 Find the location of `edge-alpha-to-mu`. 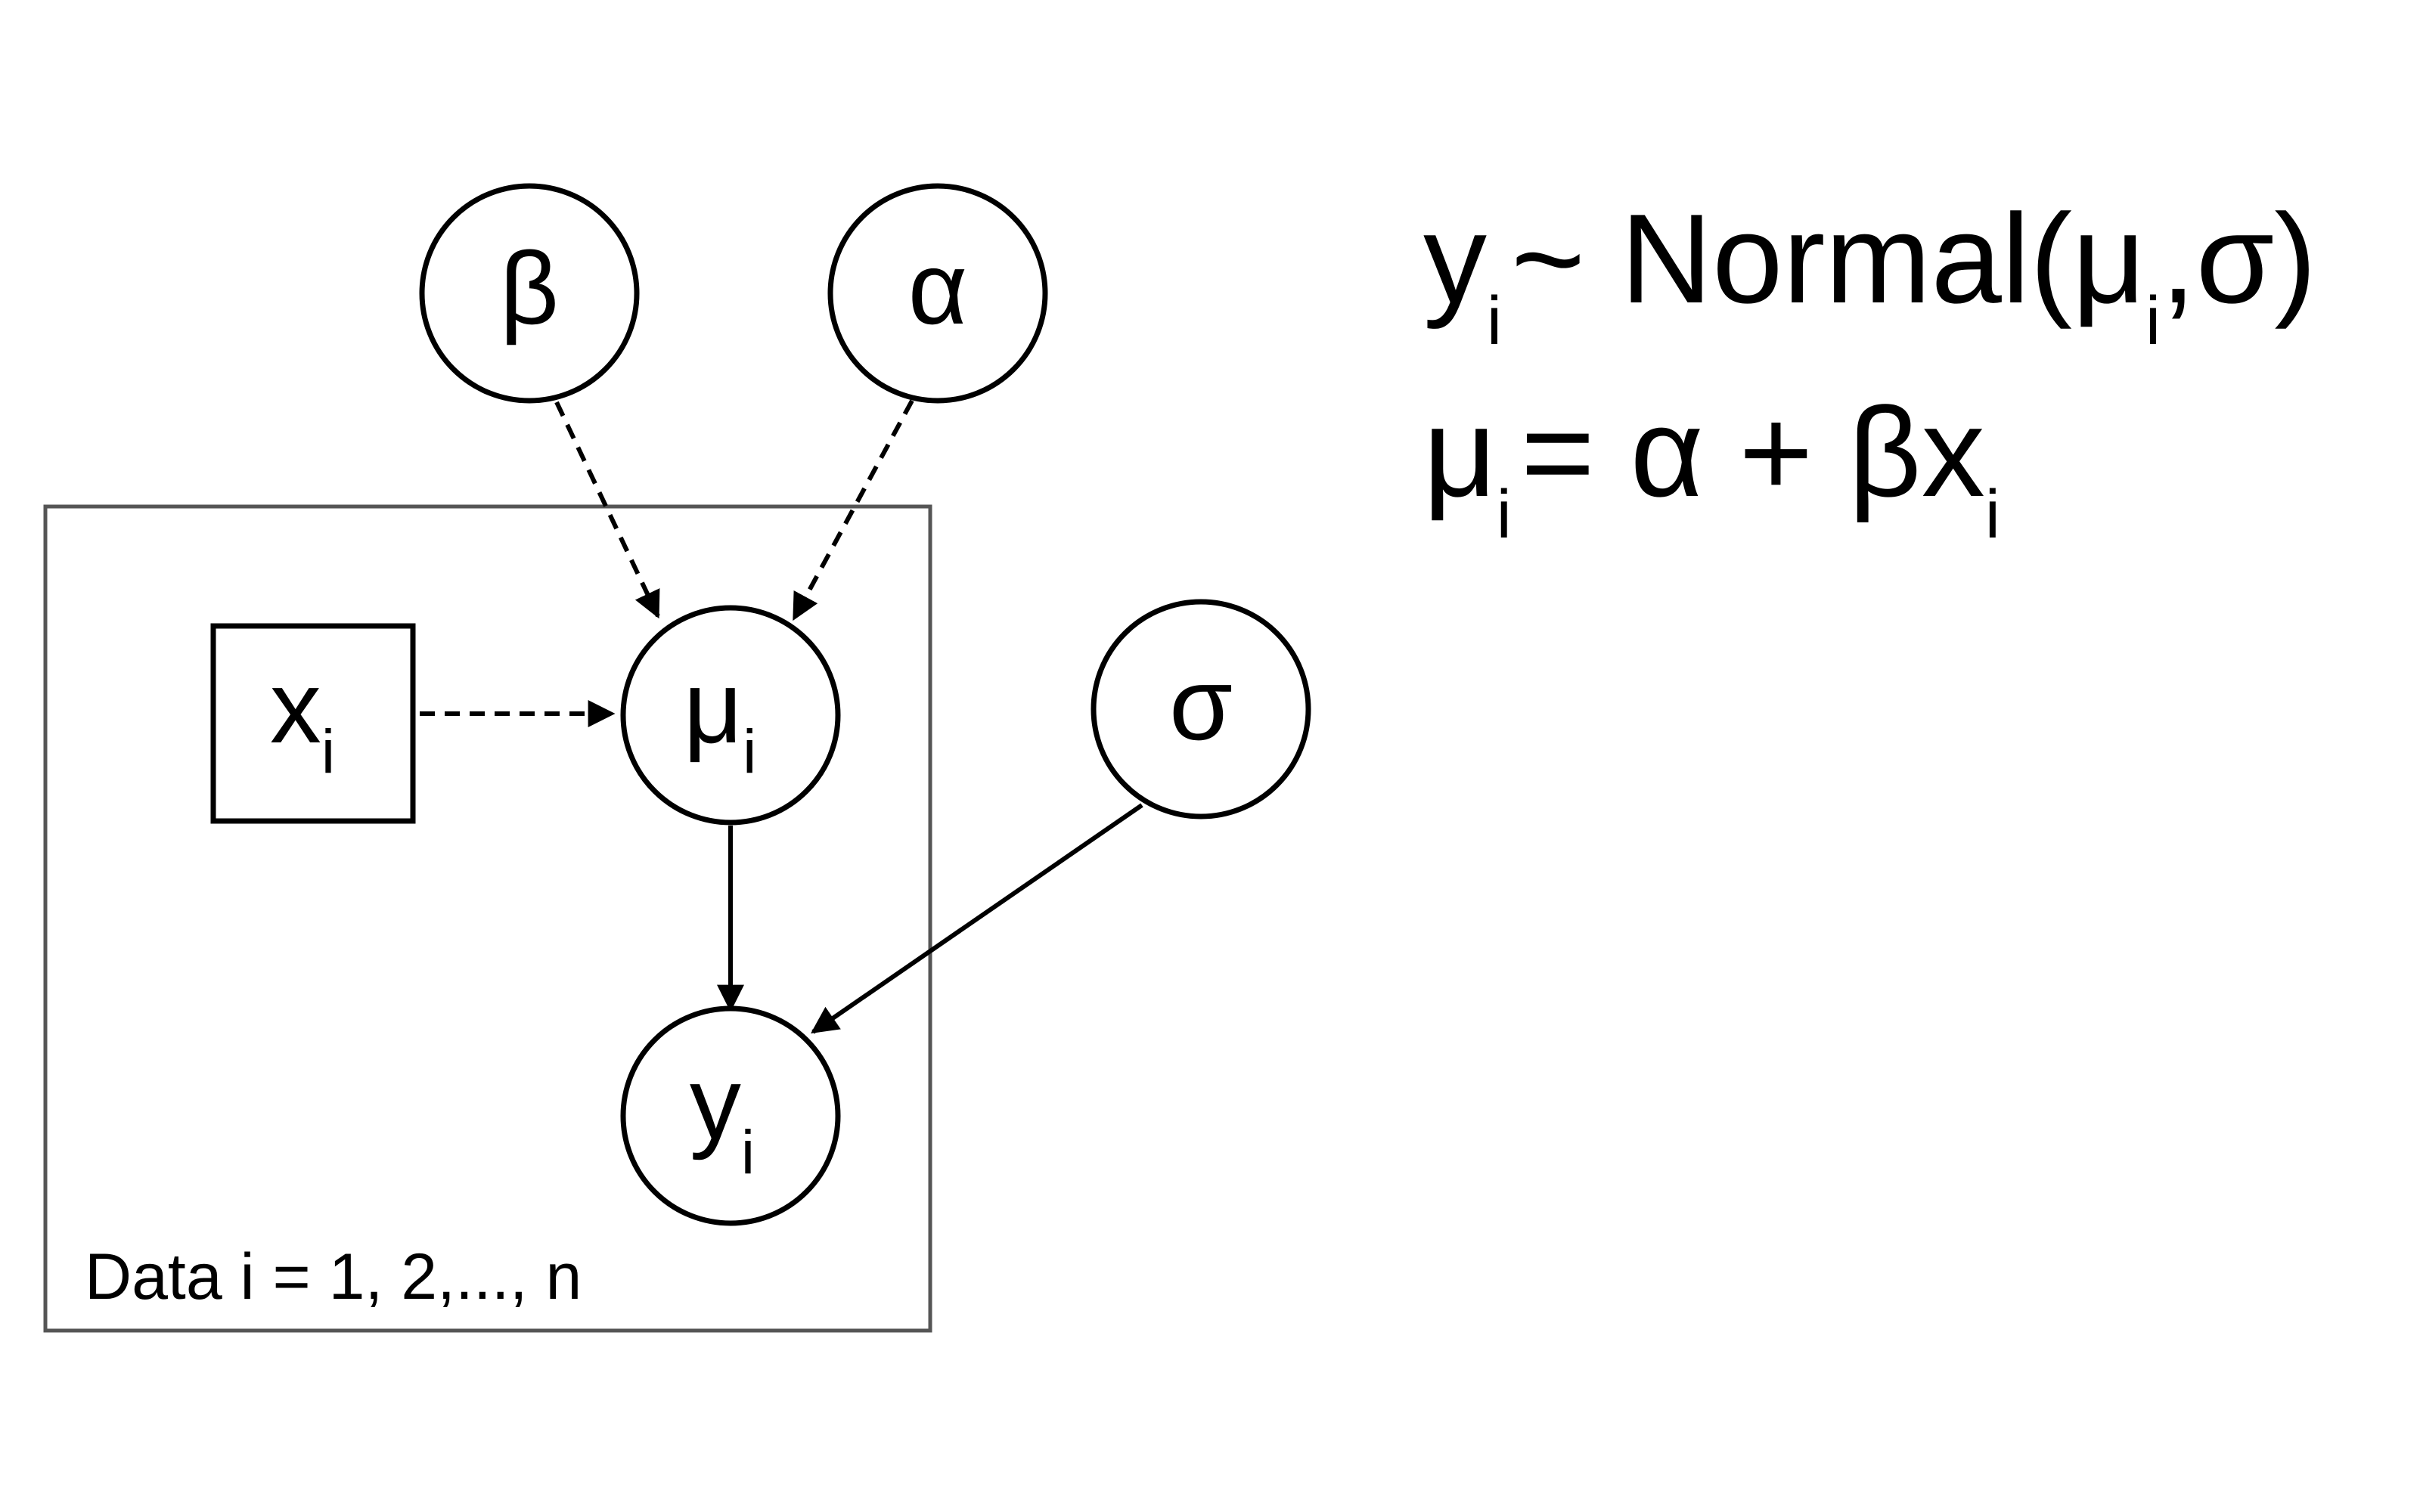

edge-alpha-to-mu is located at coordinates (853, 510).